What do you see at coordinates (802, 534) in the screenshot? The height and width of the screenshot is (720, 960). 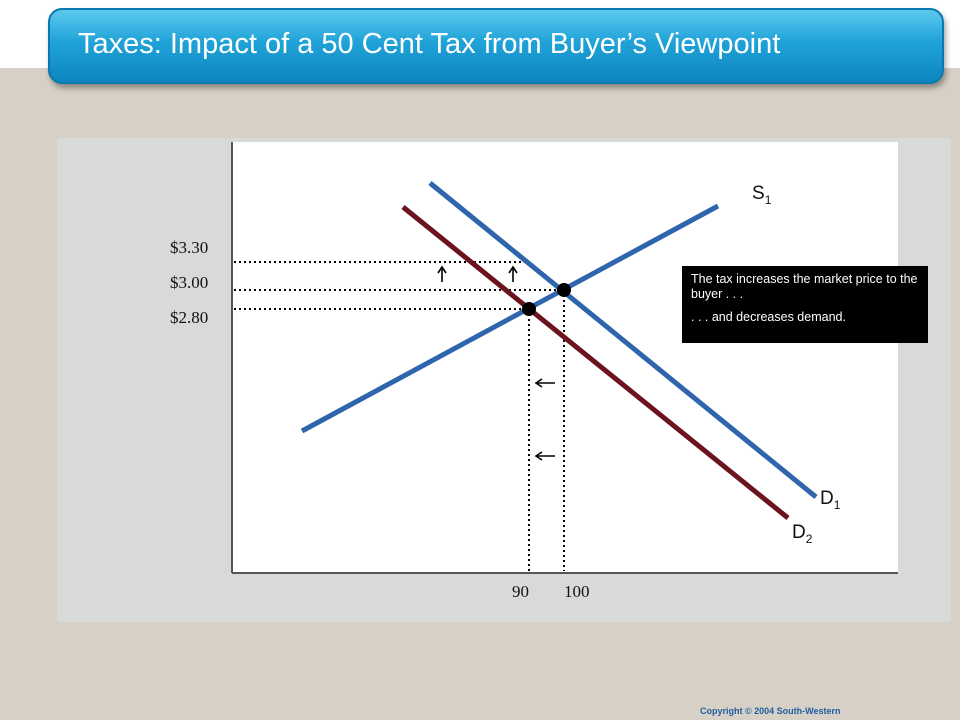 I see `demand-d2-label: D2` at bounding box center [802, 534].